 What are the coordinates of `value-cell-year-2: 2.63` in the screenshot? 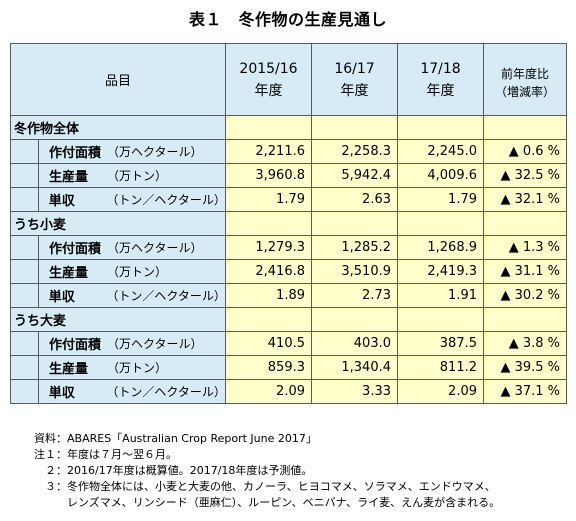 It's located at (354, 199).